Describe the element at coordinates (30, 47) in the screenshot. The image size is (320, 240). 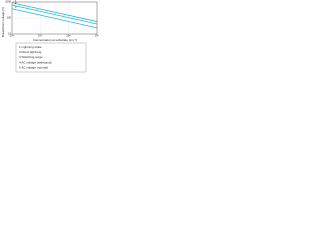
I see `legend-entry: 1 Lightning strike` at that location.